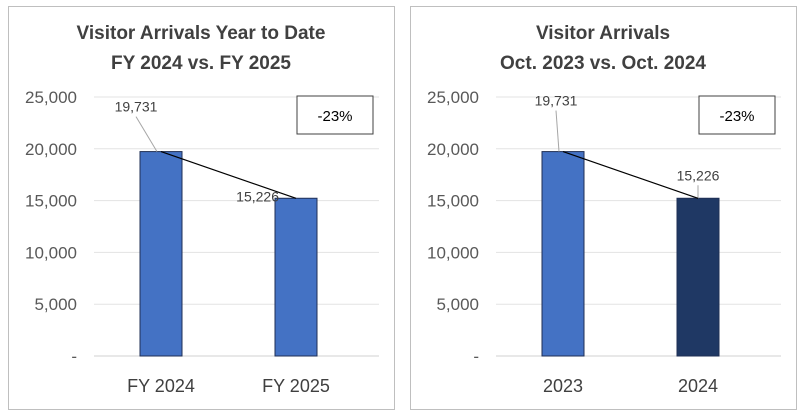 The image size is (800, 417). Describe the element at coordinates (698, 277) in the screenshot. I see `bar-2024` at that location.